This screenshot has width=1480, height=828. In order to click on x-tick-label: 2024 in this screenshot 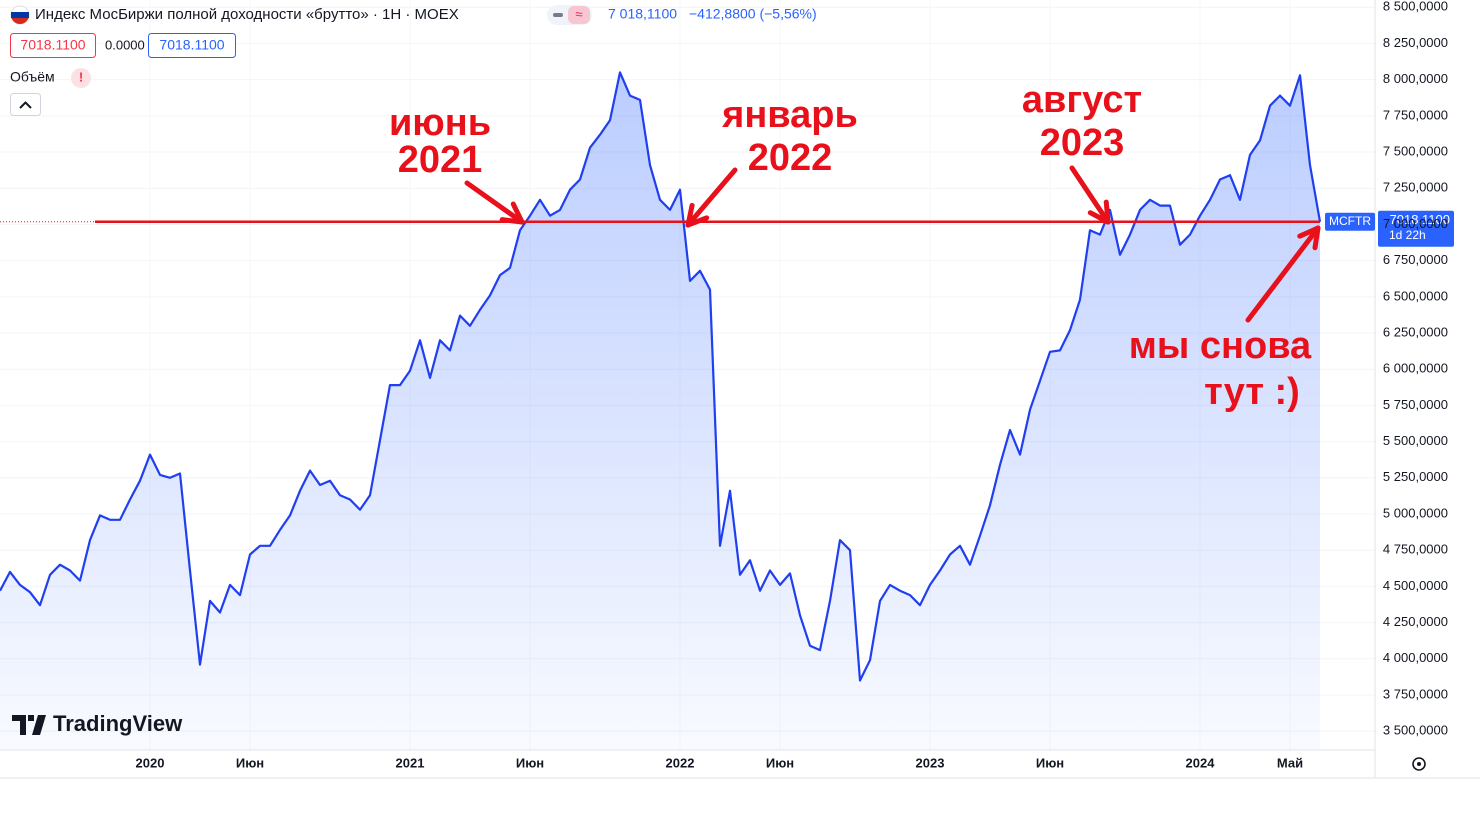, I will do `click(1201, 762)`.